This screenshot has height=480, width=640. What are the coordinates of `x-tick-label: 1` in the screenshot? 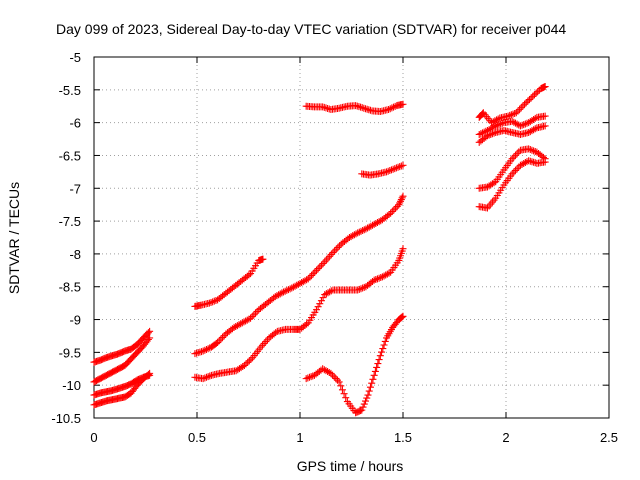 It's located at (299, 437).